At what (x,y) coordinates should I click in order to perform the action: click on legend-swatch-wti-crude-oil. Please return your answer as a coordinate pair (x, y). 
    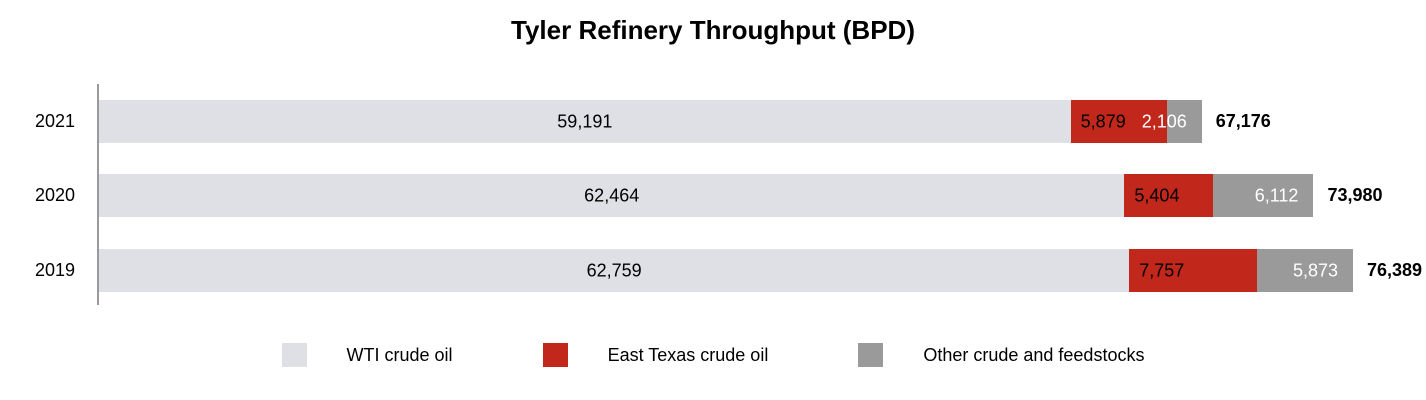
    Looking at the image, I should click on (294, 355).